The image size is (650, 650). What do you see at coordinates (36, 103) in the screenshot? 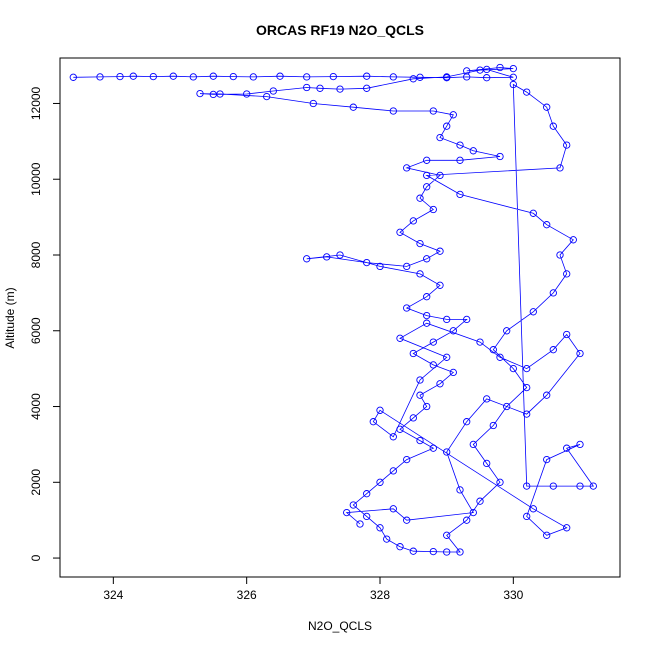
I see `y-tick-label: 12000` at bounding box center [36, 103].